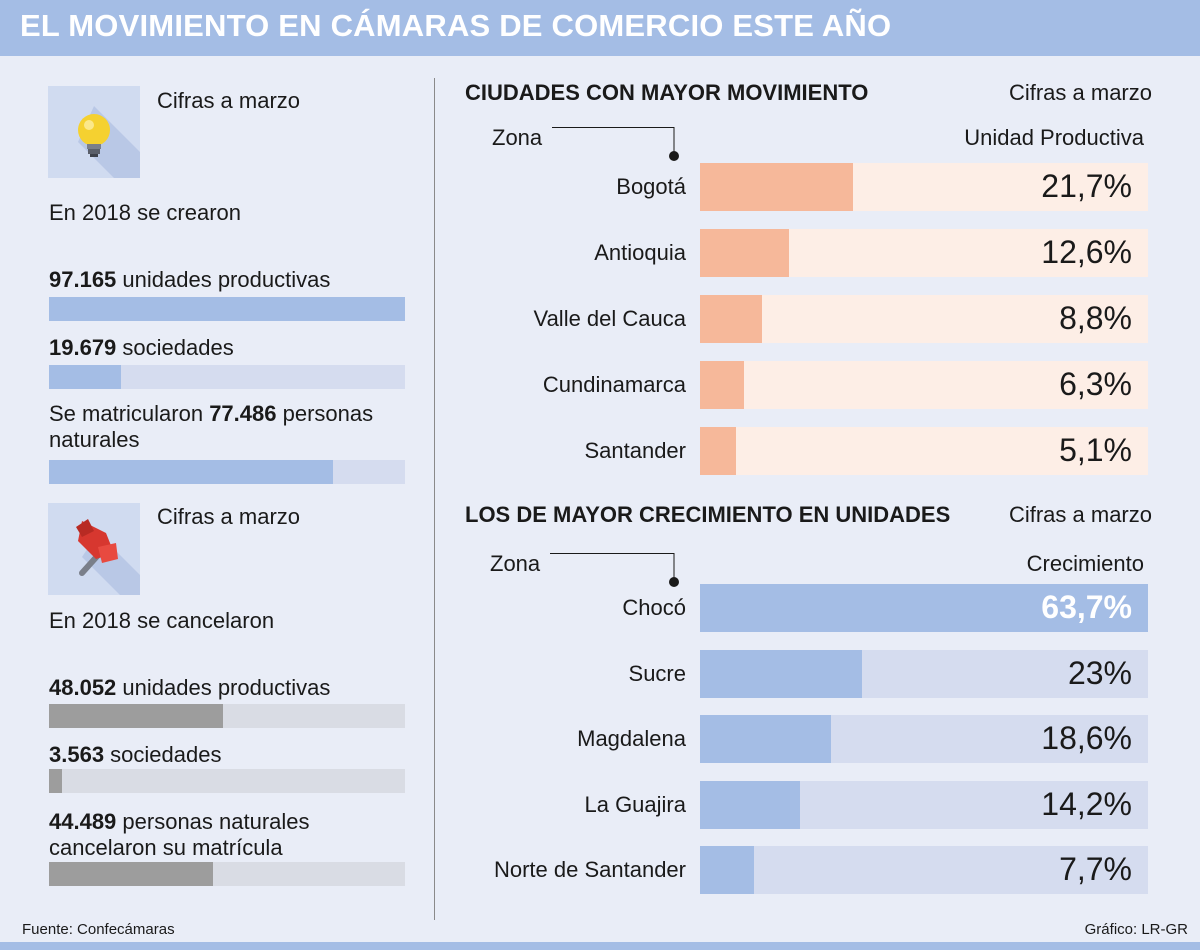 The image size is (1200, 950). What do you see at coordinates (223, 279) in the screenshot?
I see `created-units-label: unidades productivas` at bounding box center [223, 279].